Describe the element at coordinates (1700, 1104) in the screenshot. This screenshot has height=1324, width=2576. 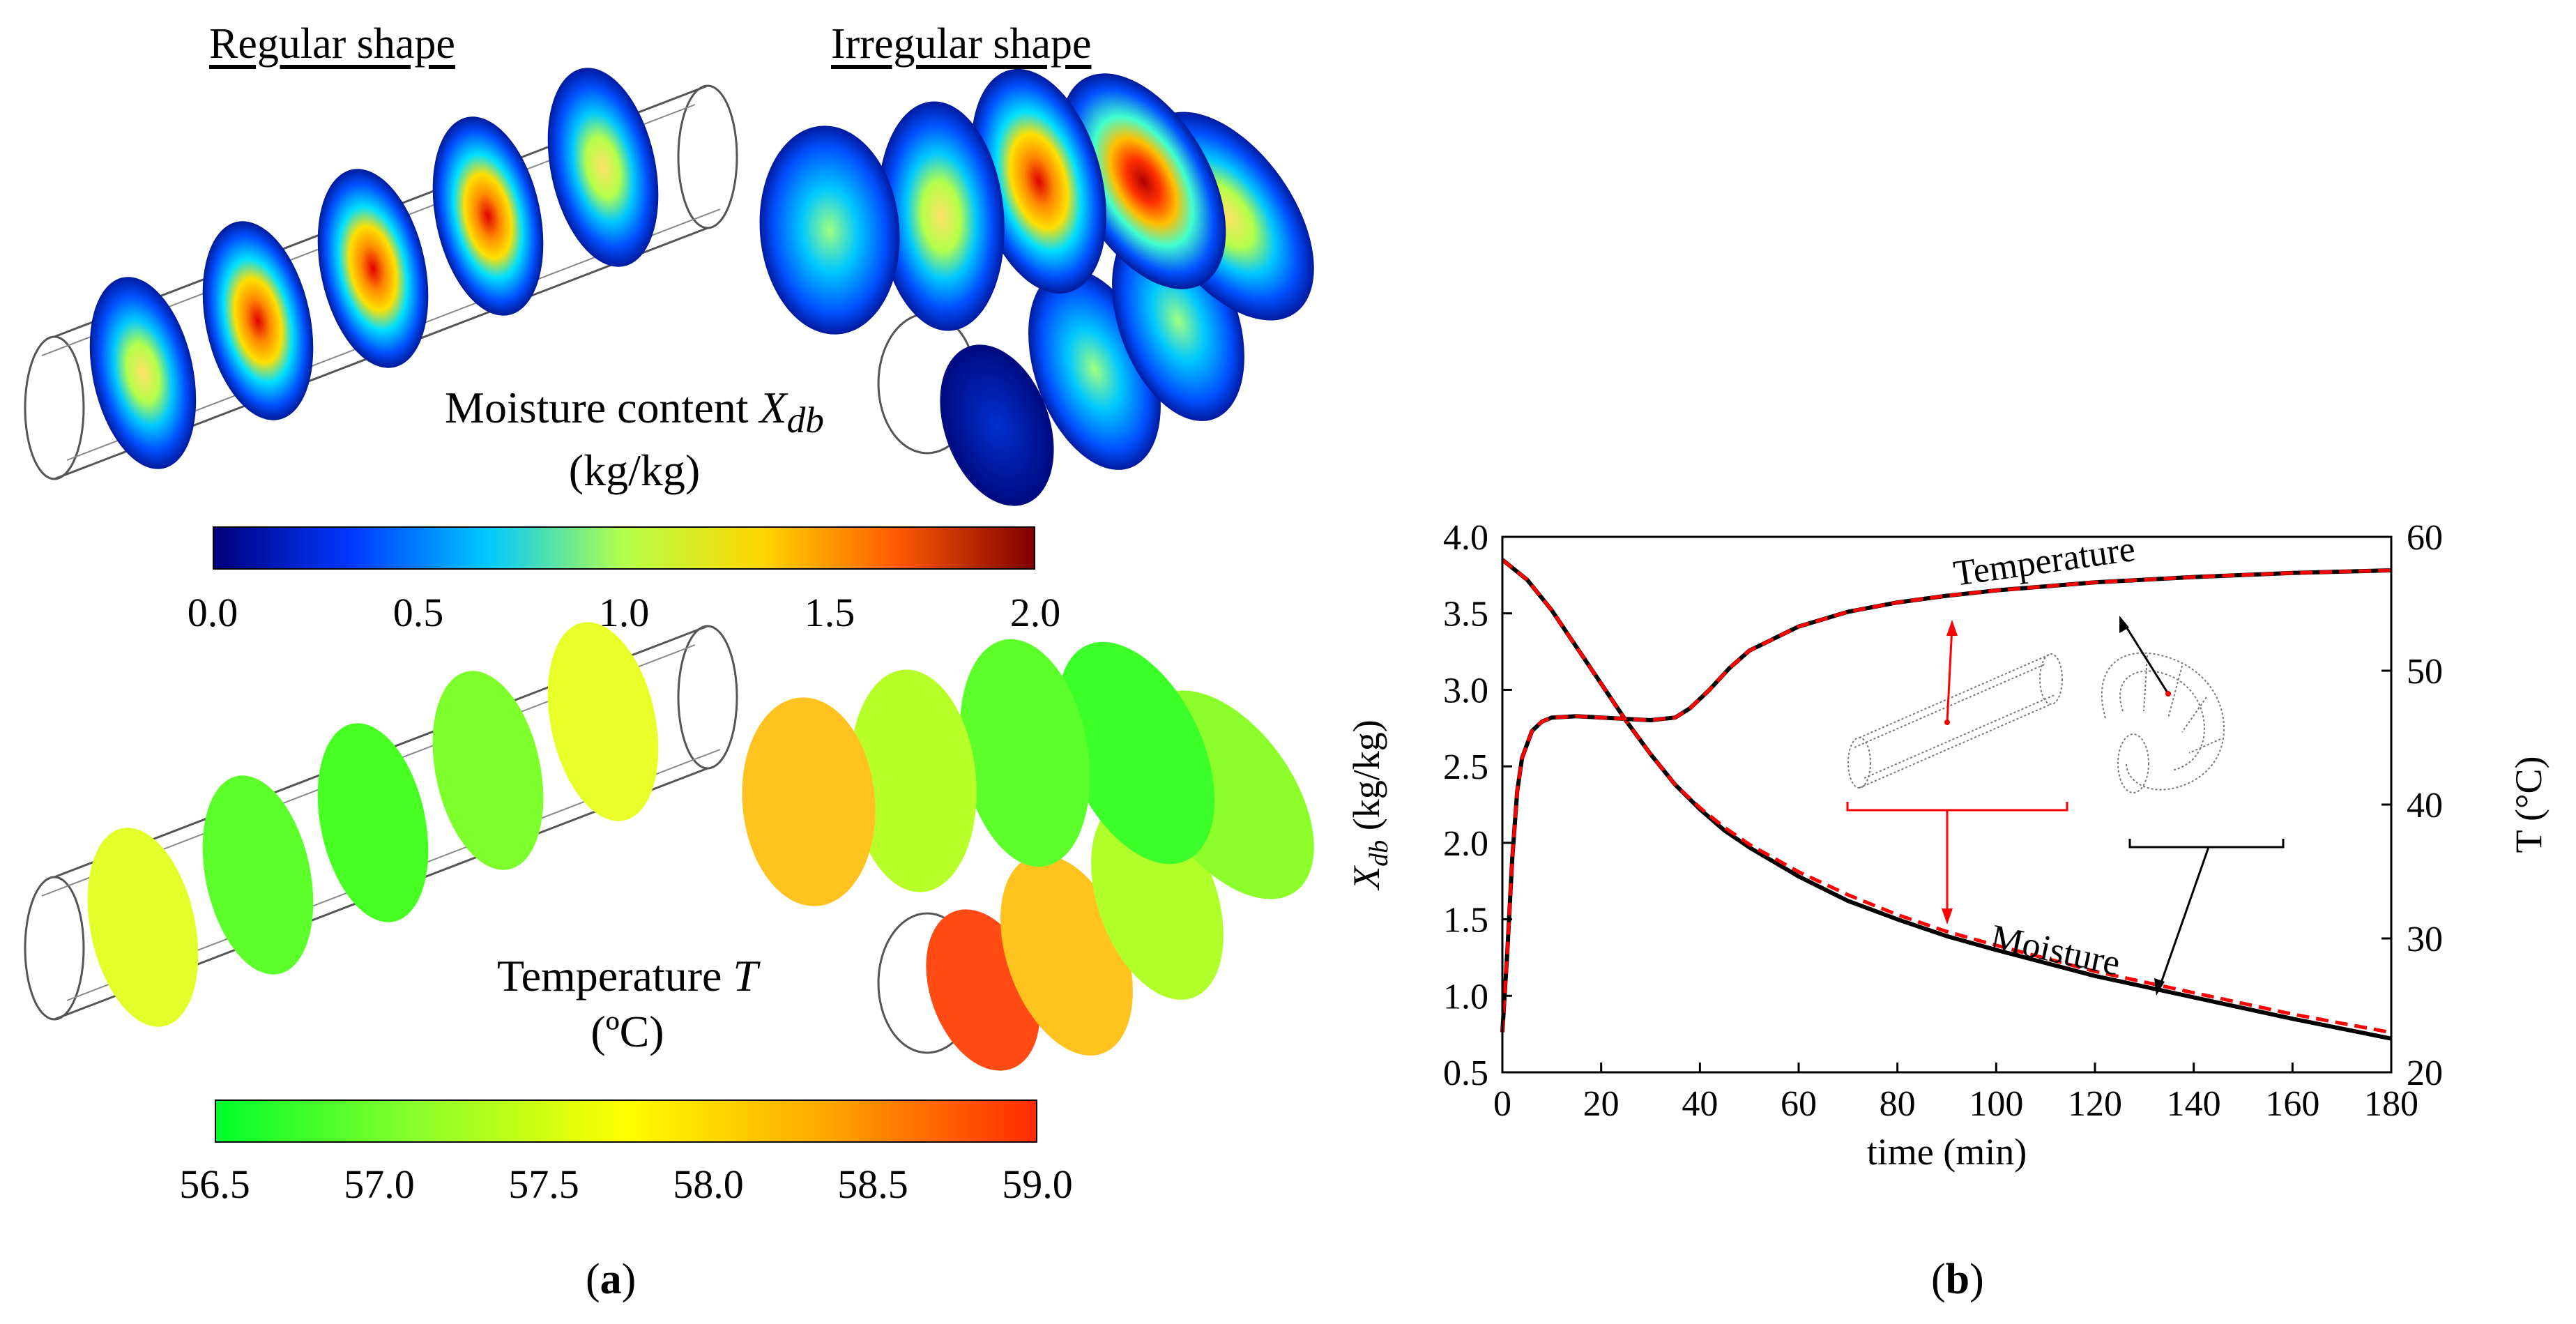
I see `x-tick-label: 40` at that location.